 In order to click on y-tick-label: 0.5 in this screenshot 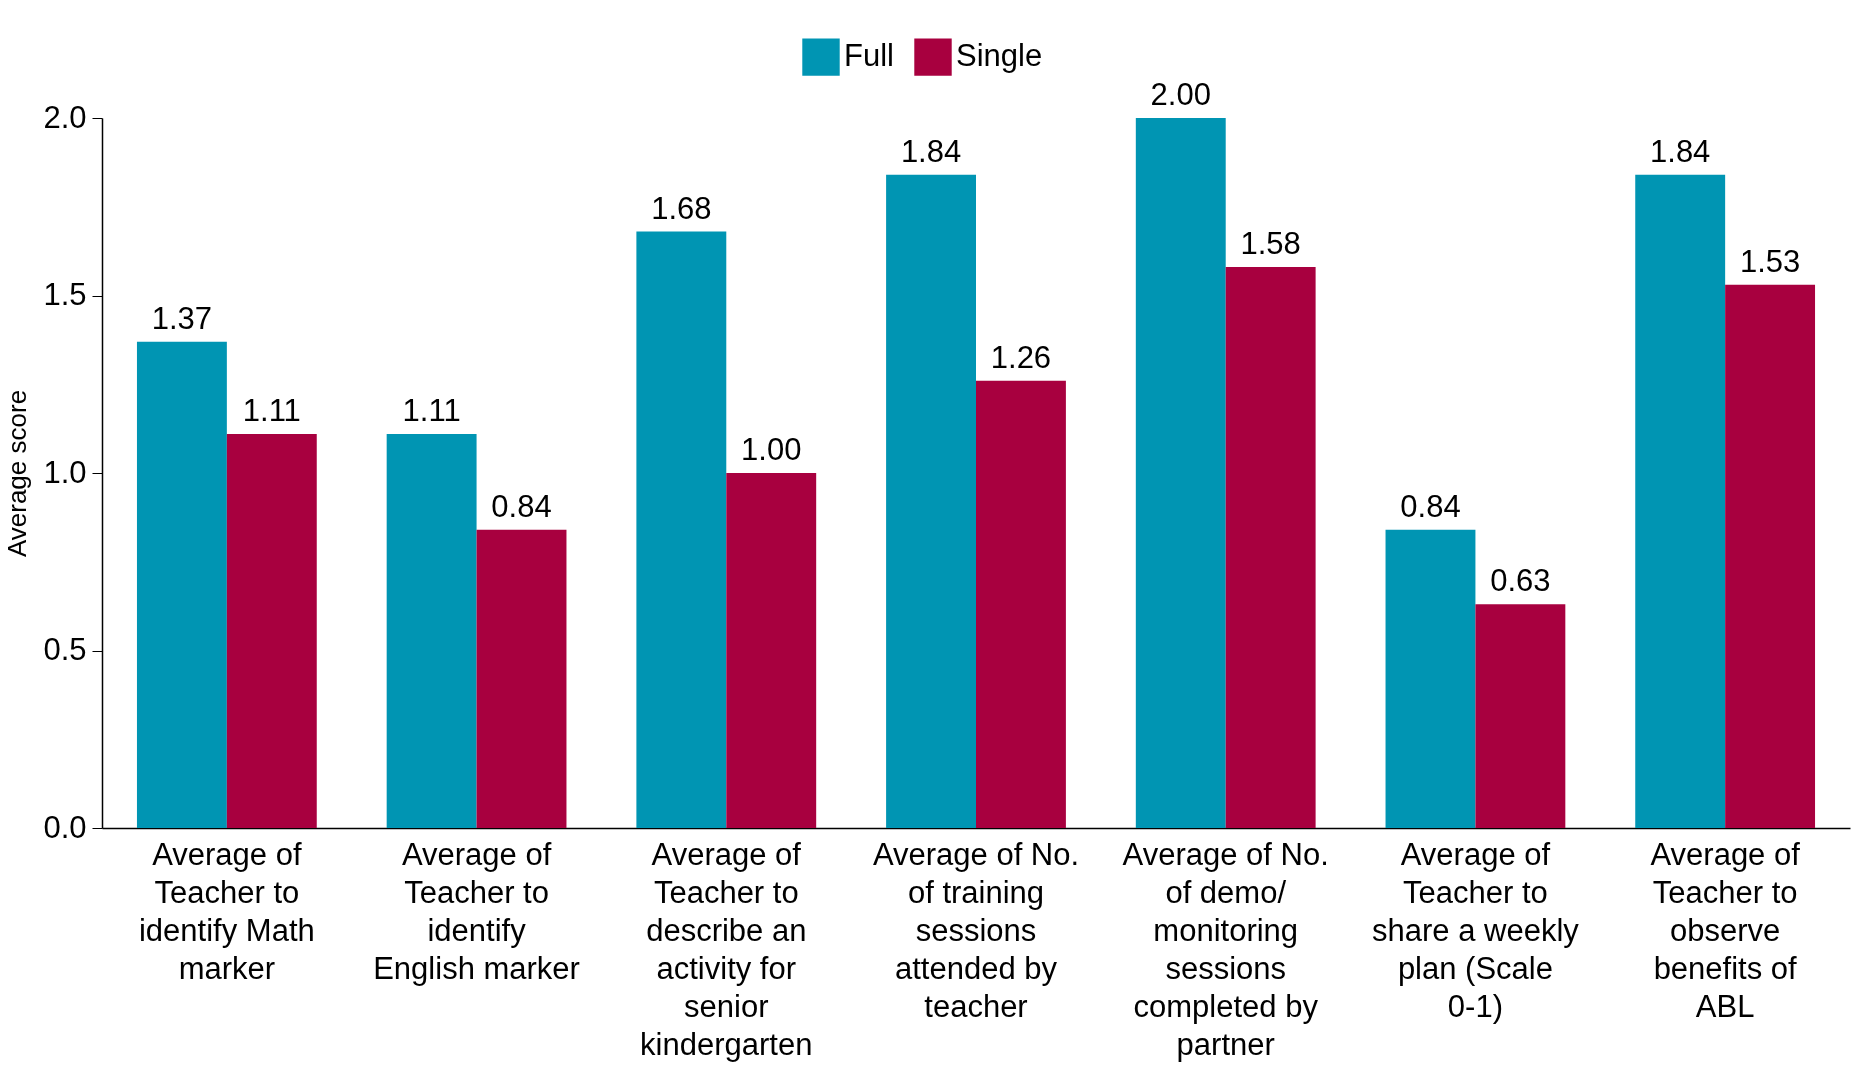, I will do `click(65, 649)`.